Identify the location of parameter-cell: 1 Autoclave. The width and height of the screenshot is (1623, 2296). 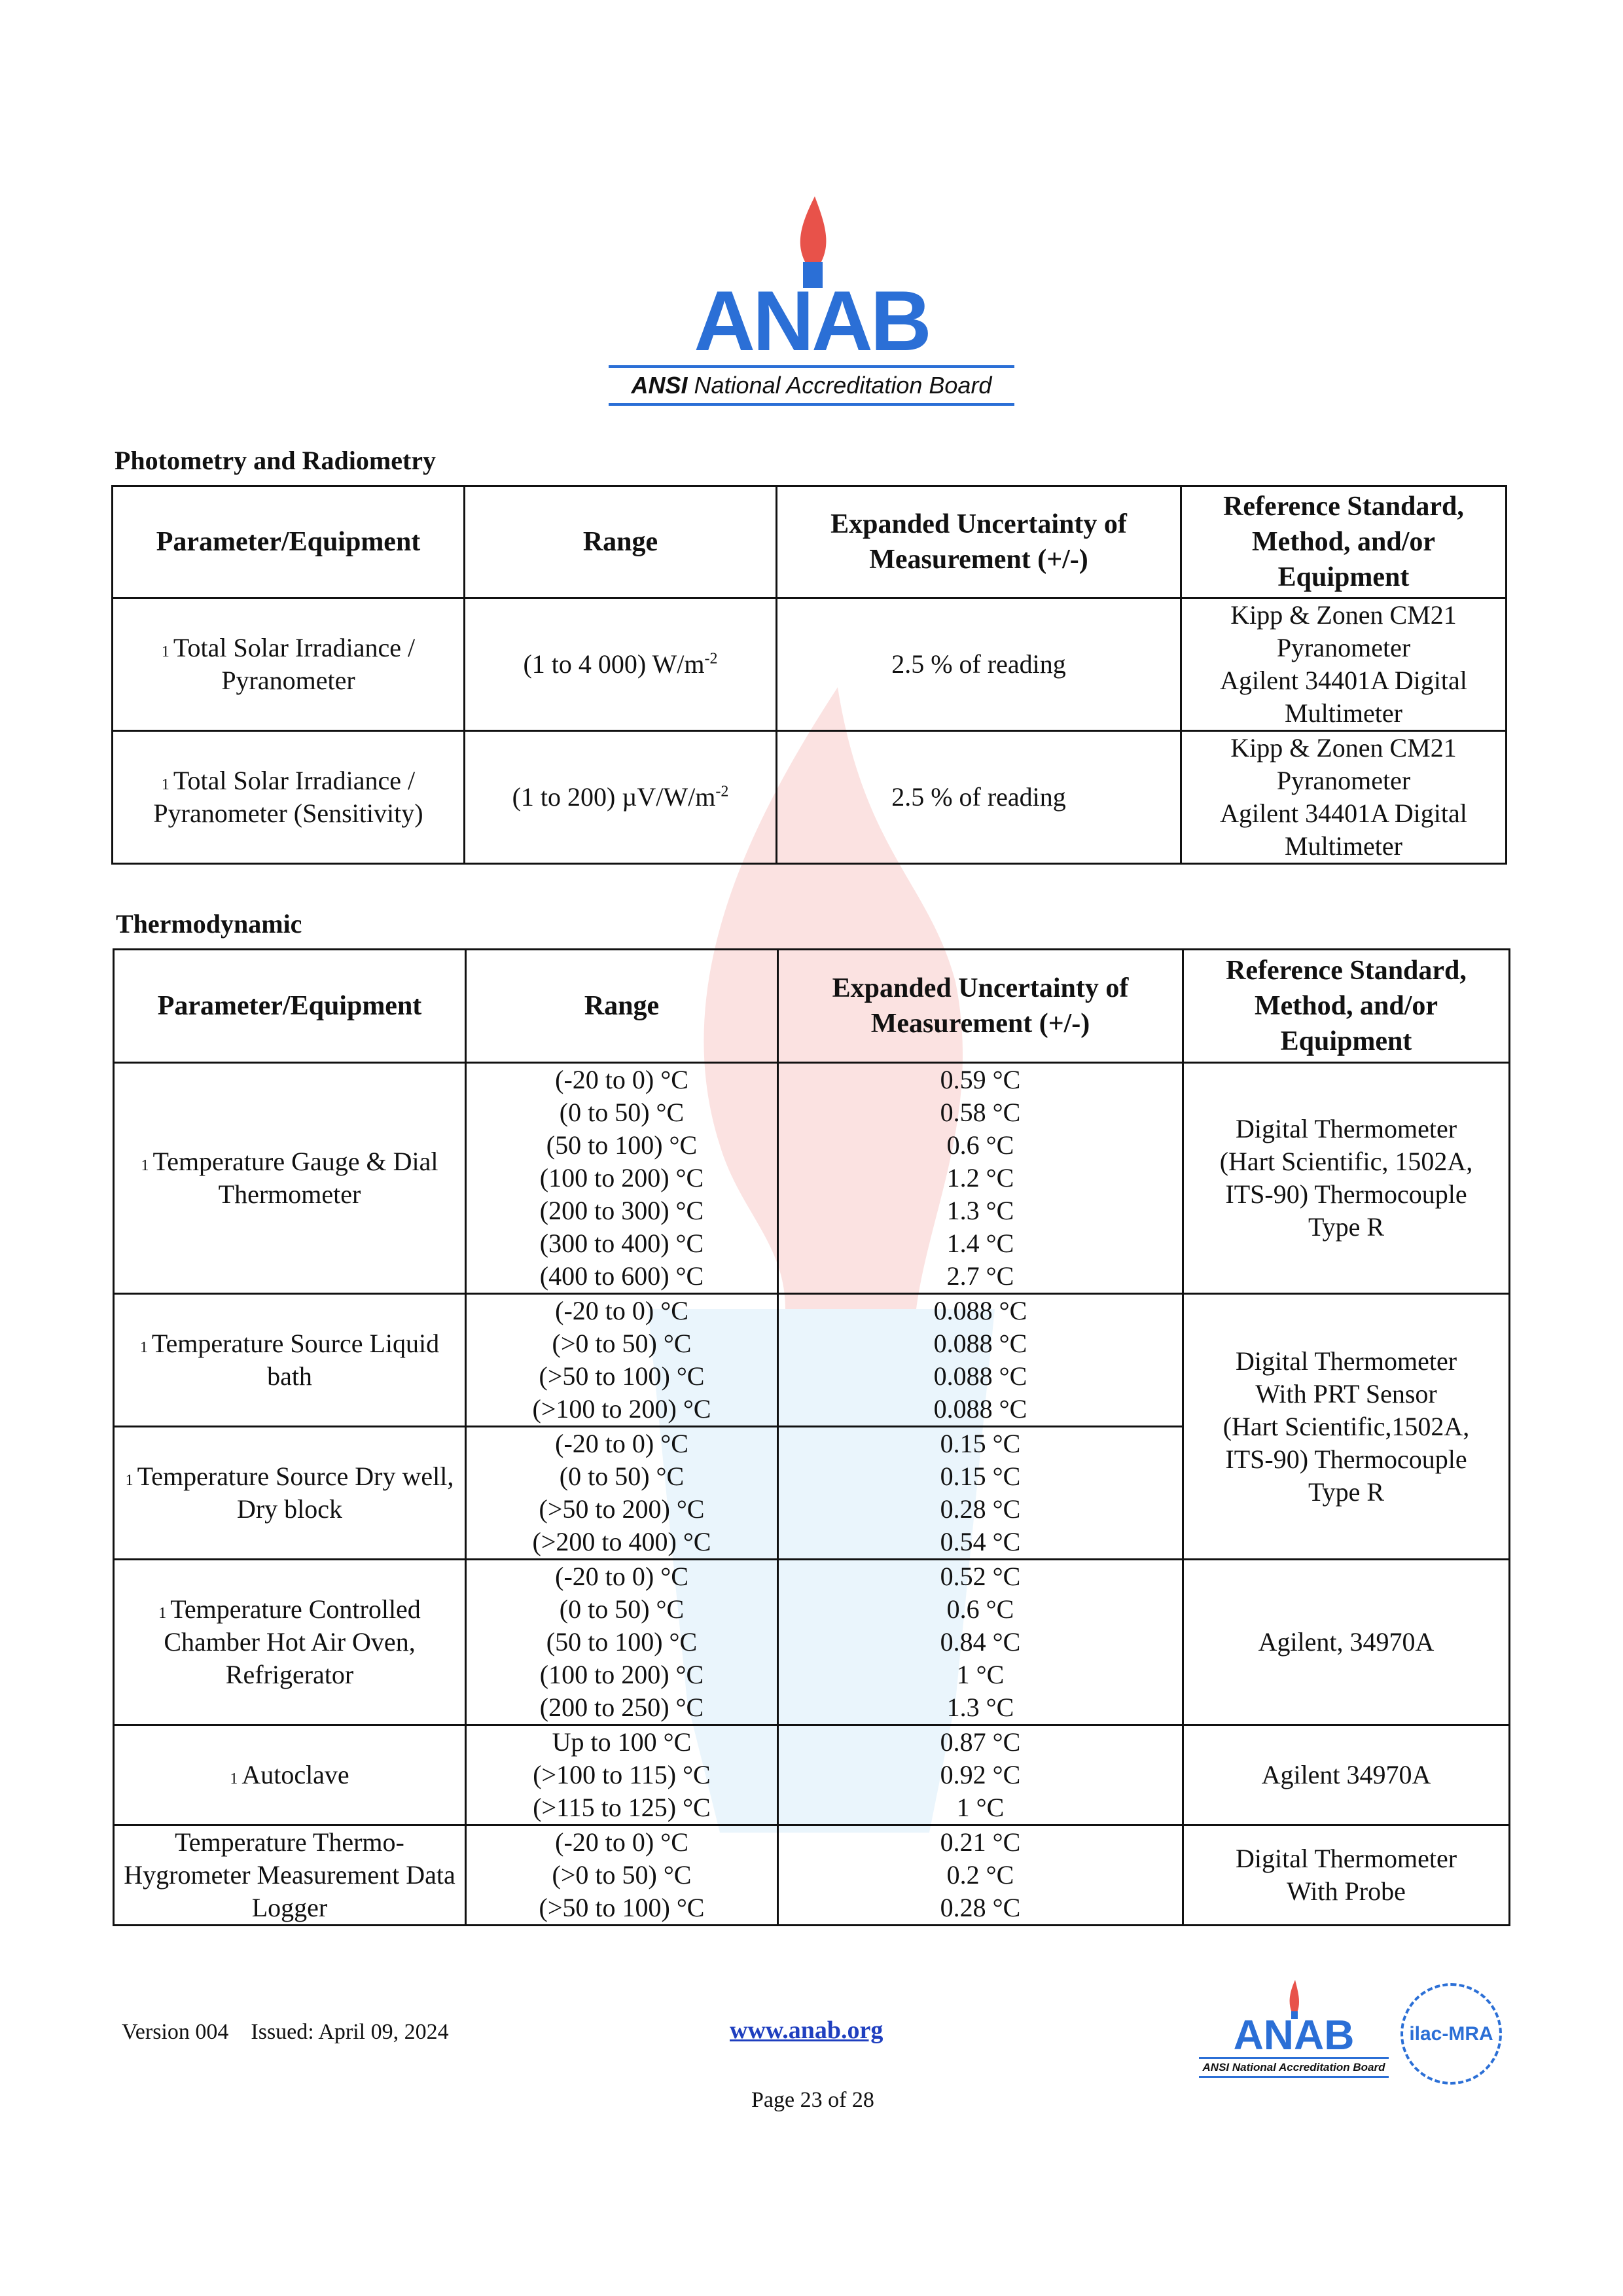
(290, 1775).